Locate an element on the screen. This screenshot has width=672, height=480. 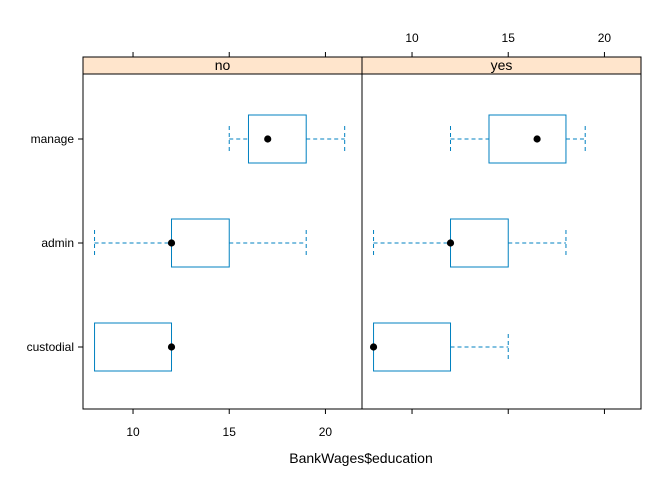
category-labels: manage admin custodial is located at coordinates (55, 243).